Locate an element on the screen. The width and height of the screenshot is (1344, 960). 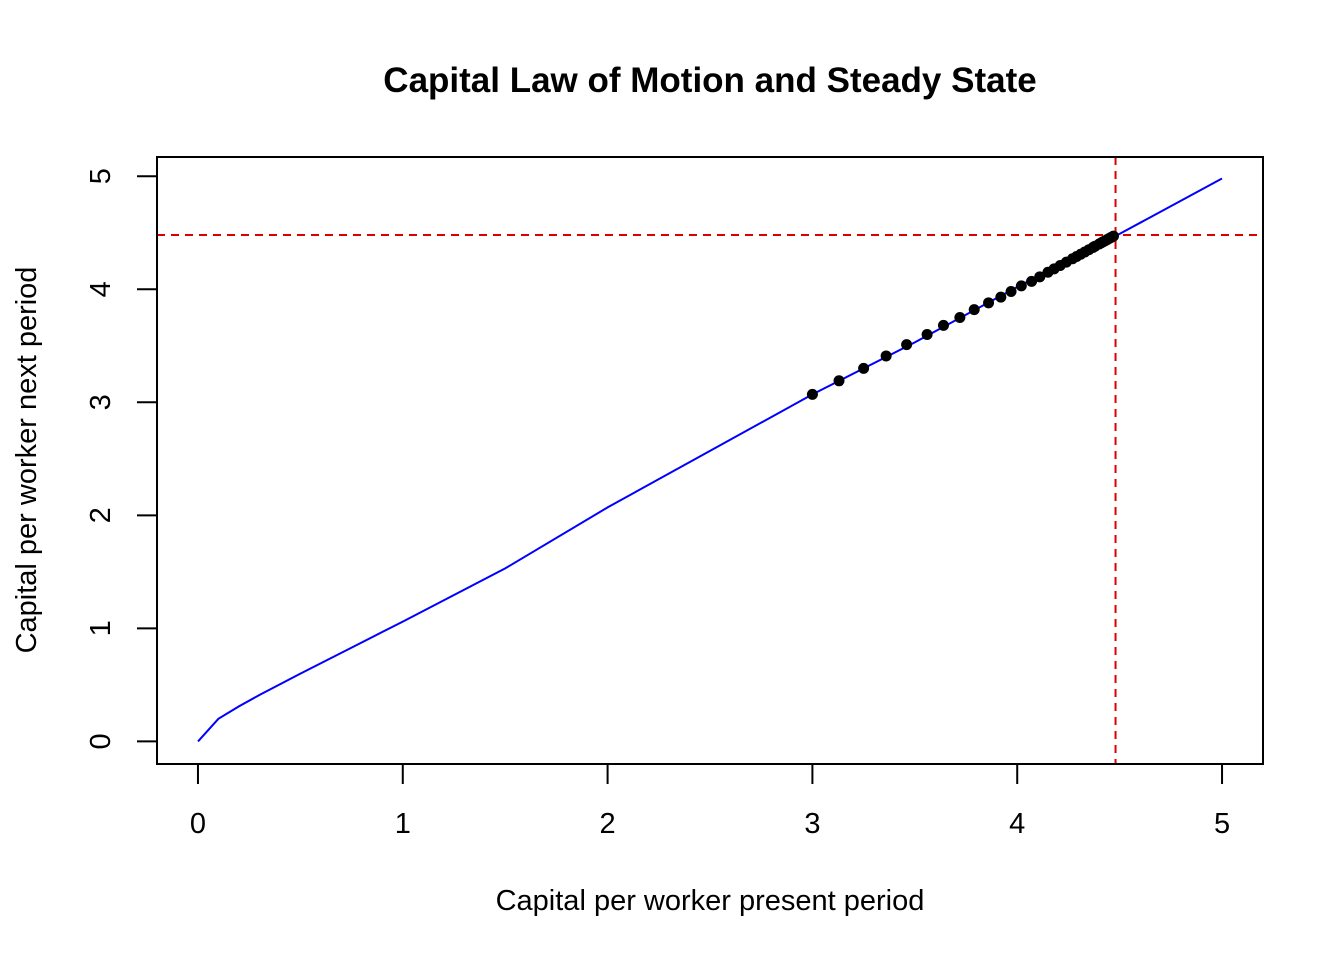
x-tick-label: 5 is located at coordinates (1222, 824).